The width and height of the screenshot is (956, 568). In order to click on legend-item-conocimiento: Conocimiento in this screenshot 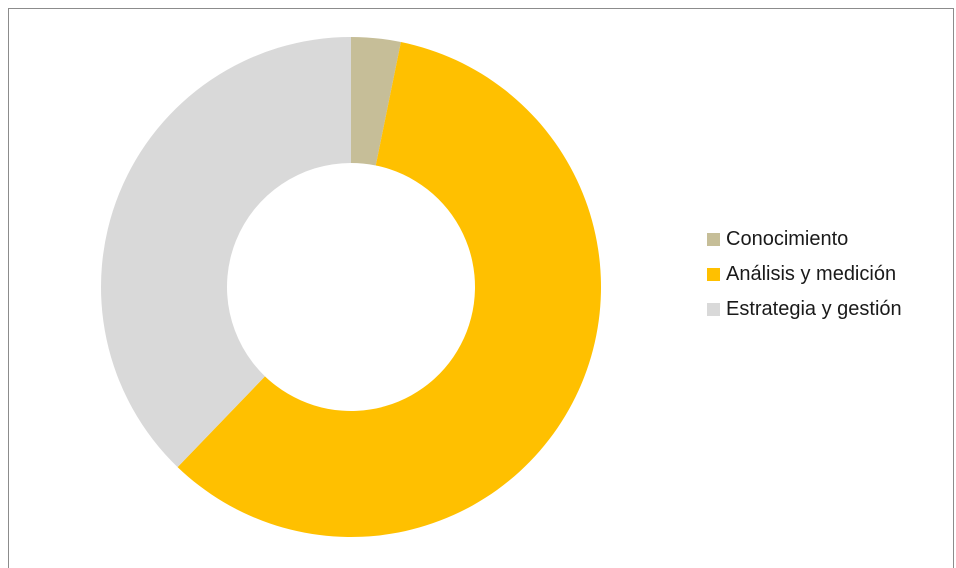, I will do `click(827, 239)`.